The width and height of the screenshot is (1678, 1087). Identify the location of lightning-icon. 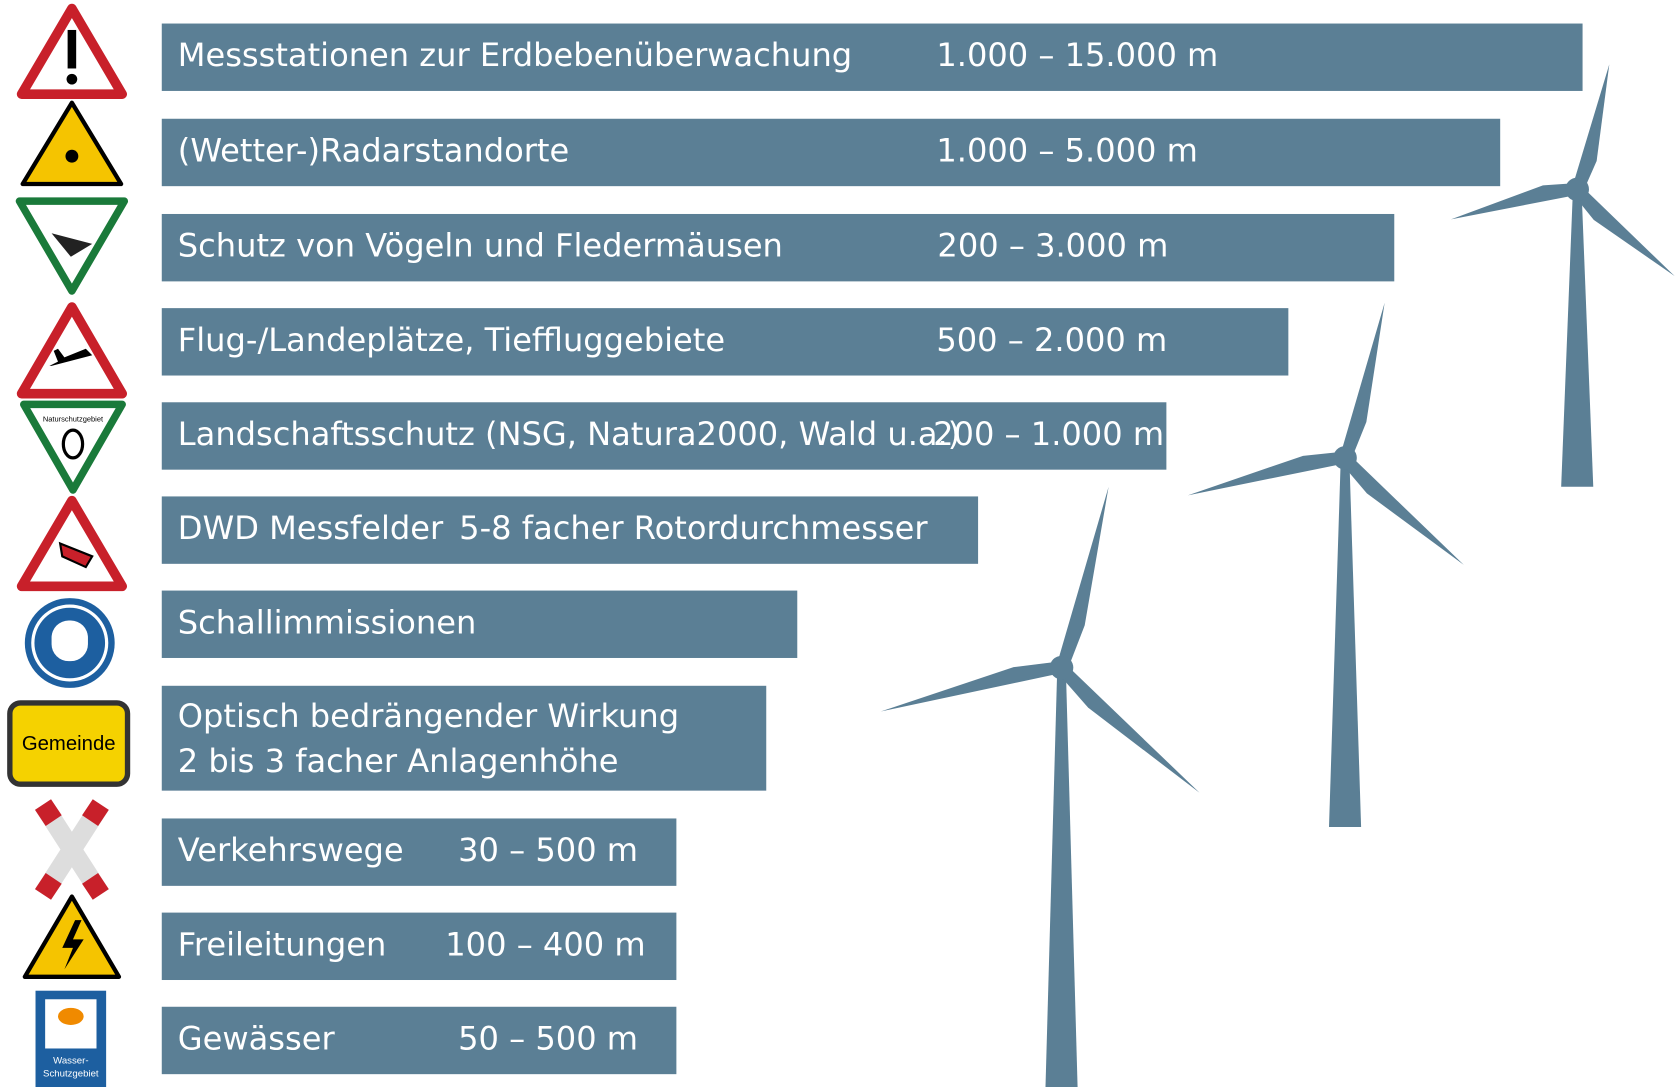
(73, 945).